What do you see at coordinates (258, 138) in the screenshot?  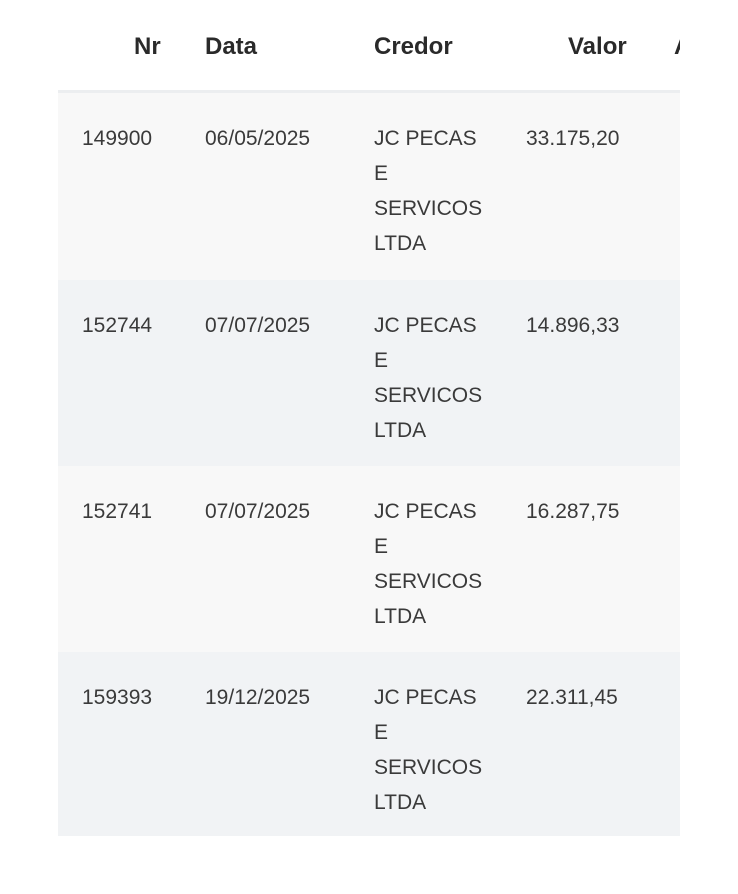 I see `cell-data: 06/05/2025` at bounding box center [258, 138].